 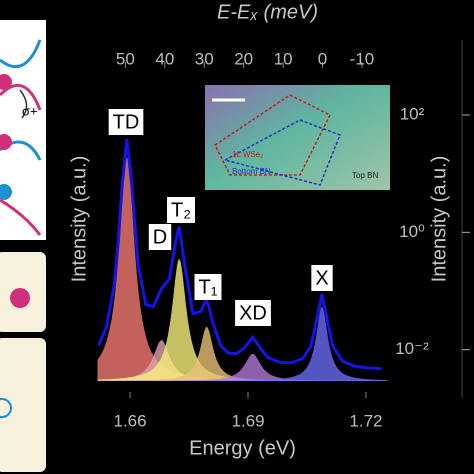 I want to click on y-tick-label: 10⁰, so click(x=412, y=231).